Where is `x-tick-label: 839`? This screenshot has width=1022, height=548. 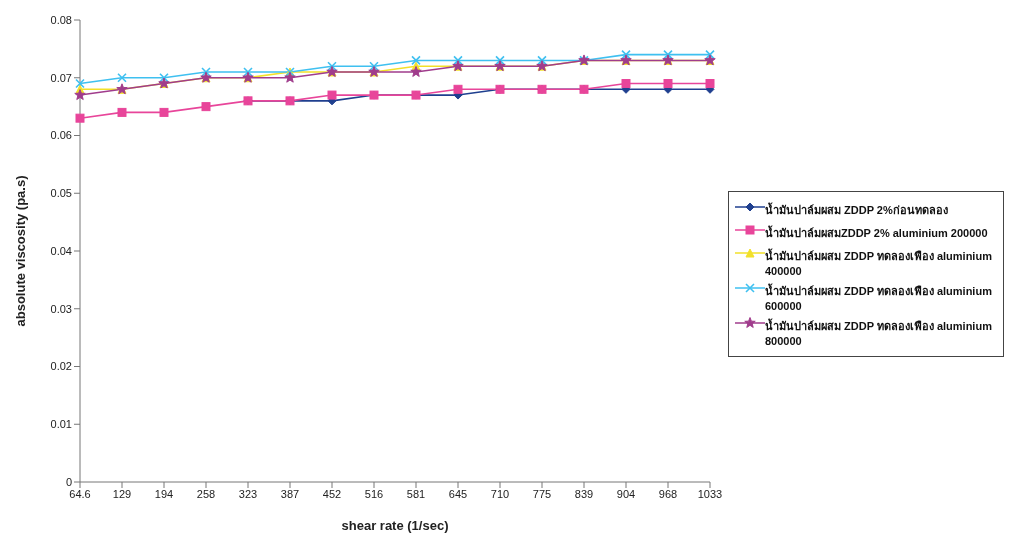
x-tick-label: 839 is located at coordinates (584, 493).